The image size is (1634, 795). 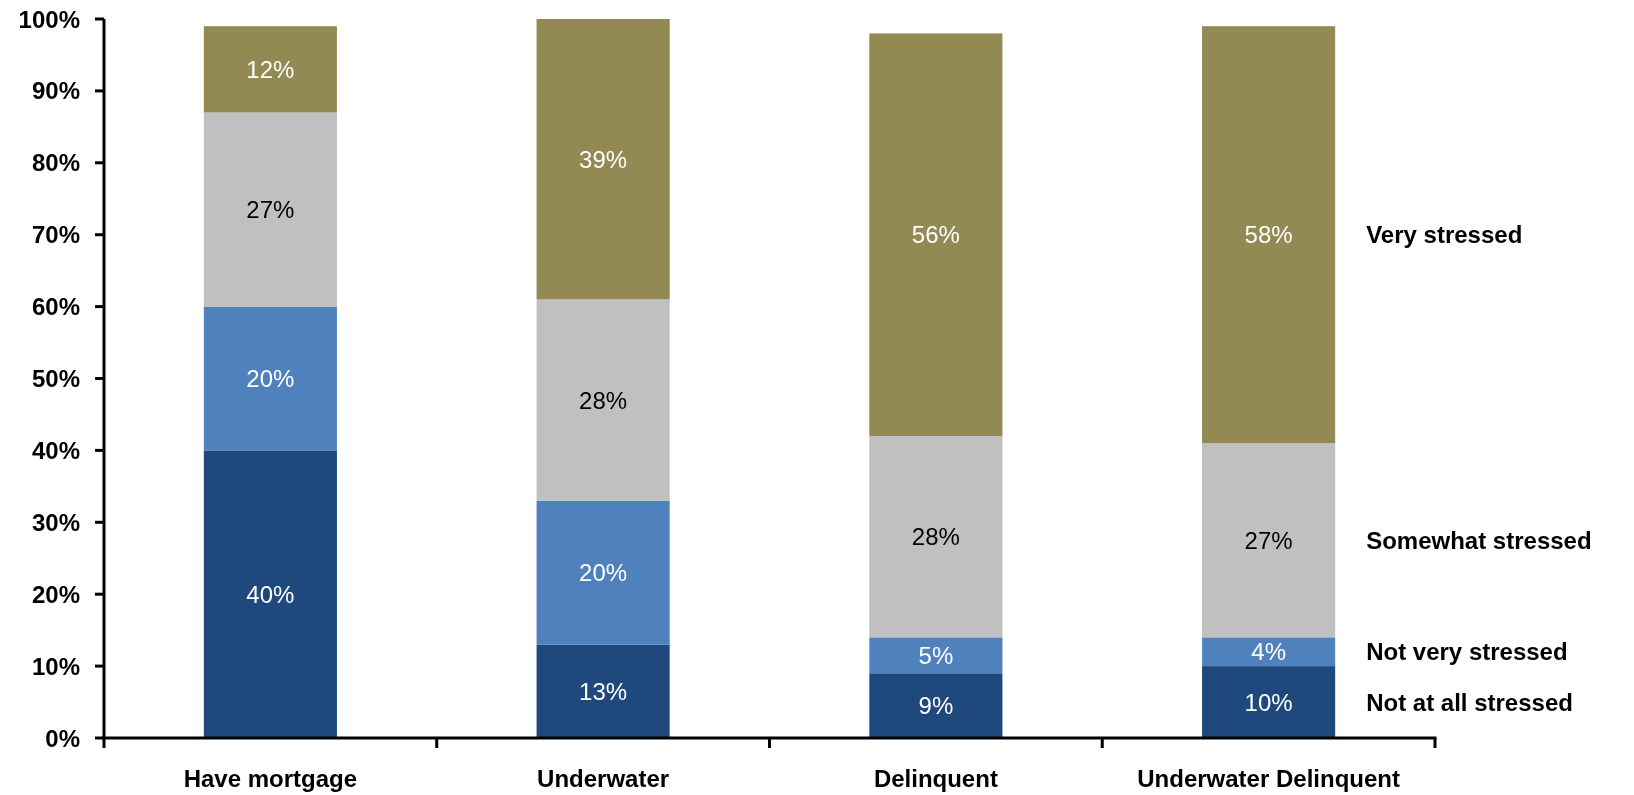 I want to click on series-label: Very stressed, so click(x=1444, y=235).